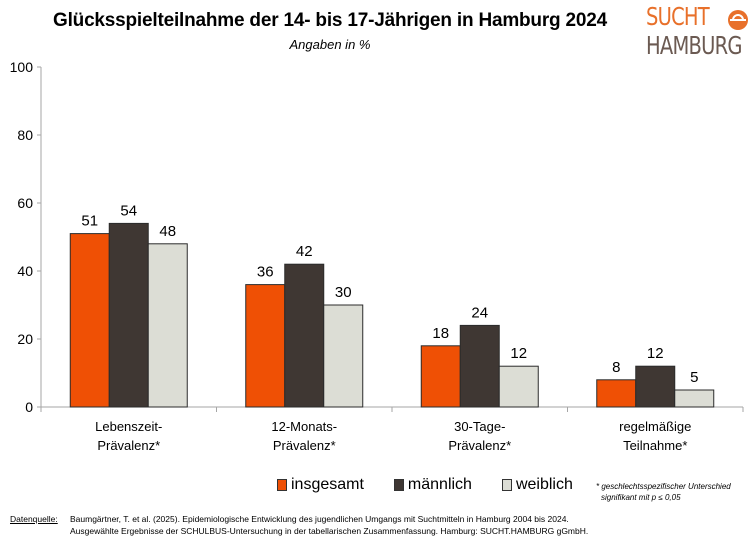 The width and height of the screenshot is (750, 537). What do you see at coordinates (479, 312) in the screenshot?
I see `data-label: 24` at bounding box center [479, 312].